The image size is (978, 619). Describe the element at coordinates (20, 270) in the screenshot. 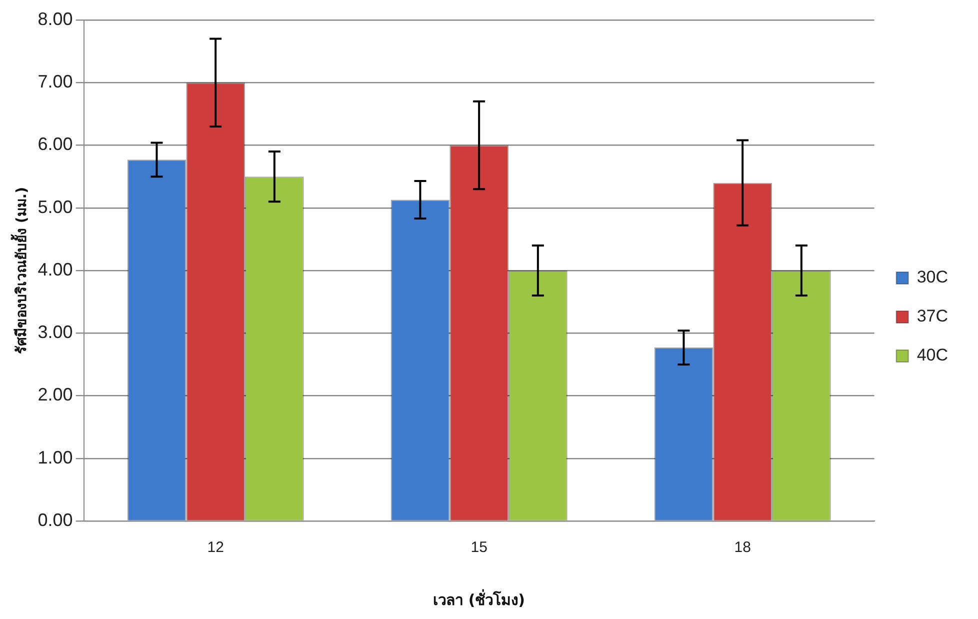

I see `y-axis-title: รัศมีของบริเวณยับยั้ง (มม.)` at that location.